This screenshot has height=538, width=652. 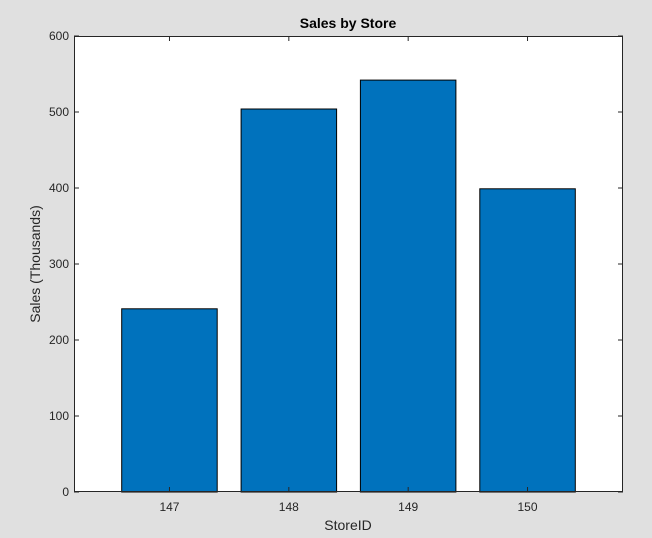 What do you see at coordinates (59, 112) in the screenshot?
I see `y-tick-label-500: 500` at bounding box center [59, 112].